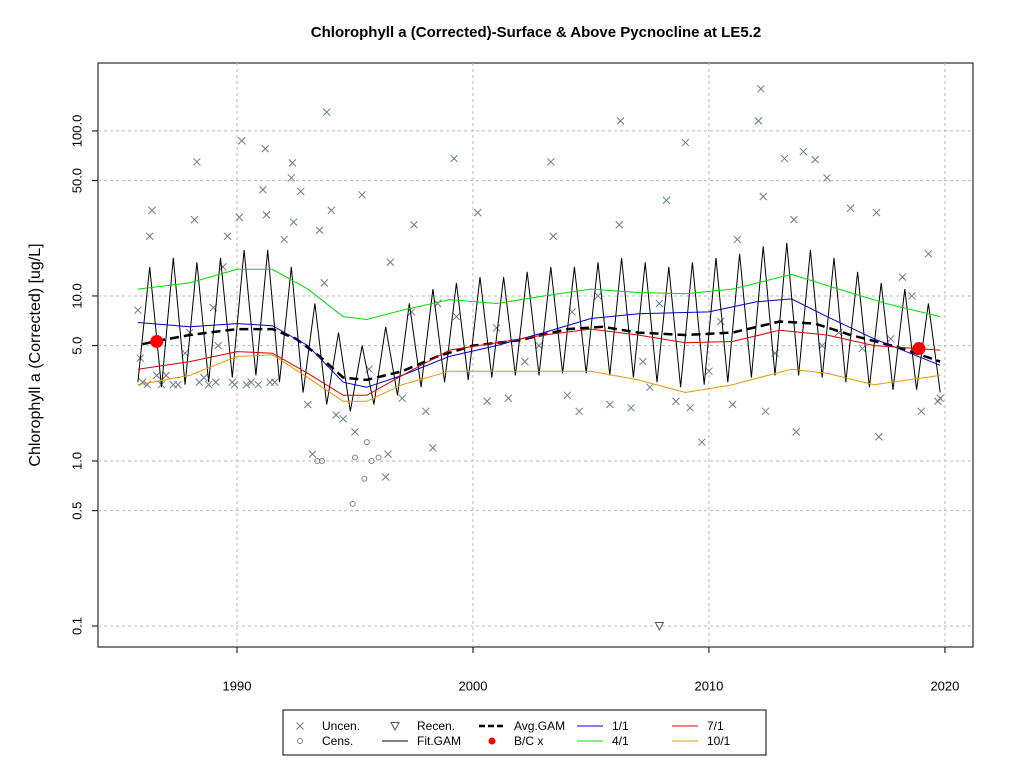  Describe the element at coordinates (620, 741) in the screenshot. I see `legend-label: 4/1` at that location.